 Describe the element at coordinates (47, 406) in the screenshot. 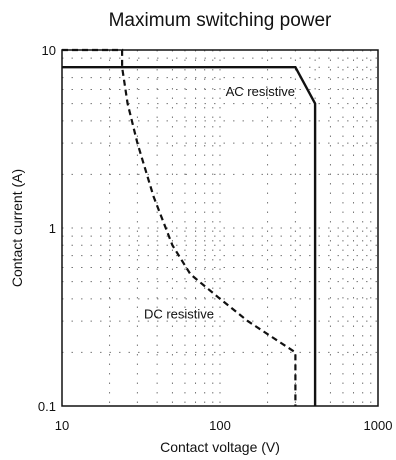

I see `y-tick-label: 0.1` at that location.